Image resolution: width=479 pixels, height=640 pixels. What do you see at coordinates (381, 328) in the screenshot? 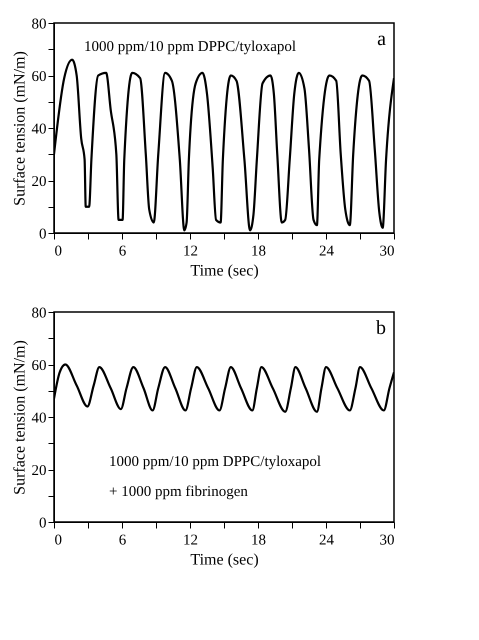
I see `annotation: b` at bounding box center [381, 328].